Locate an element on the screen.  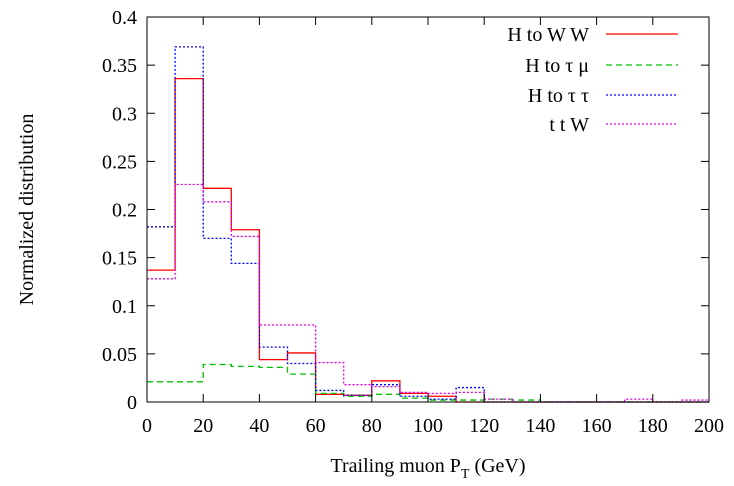
x-tick-label: 140 is located at coordinates (540, 426).